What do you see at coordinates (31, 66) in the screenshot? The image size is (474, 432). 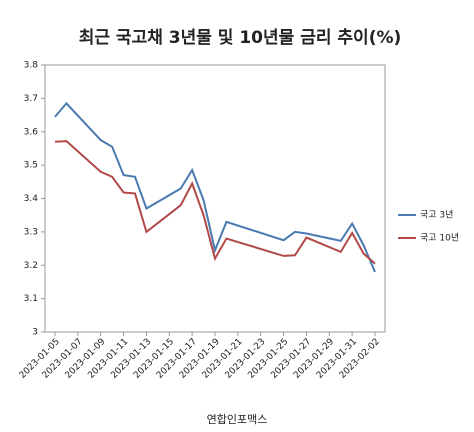 I see `y-tick-label: 3.8` at bounding box center [31, 66].